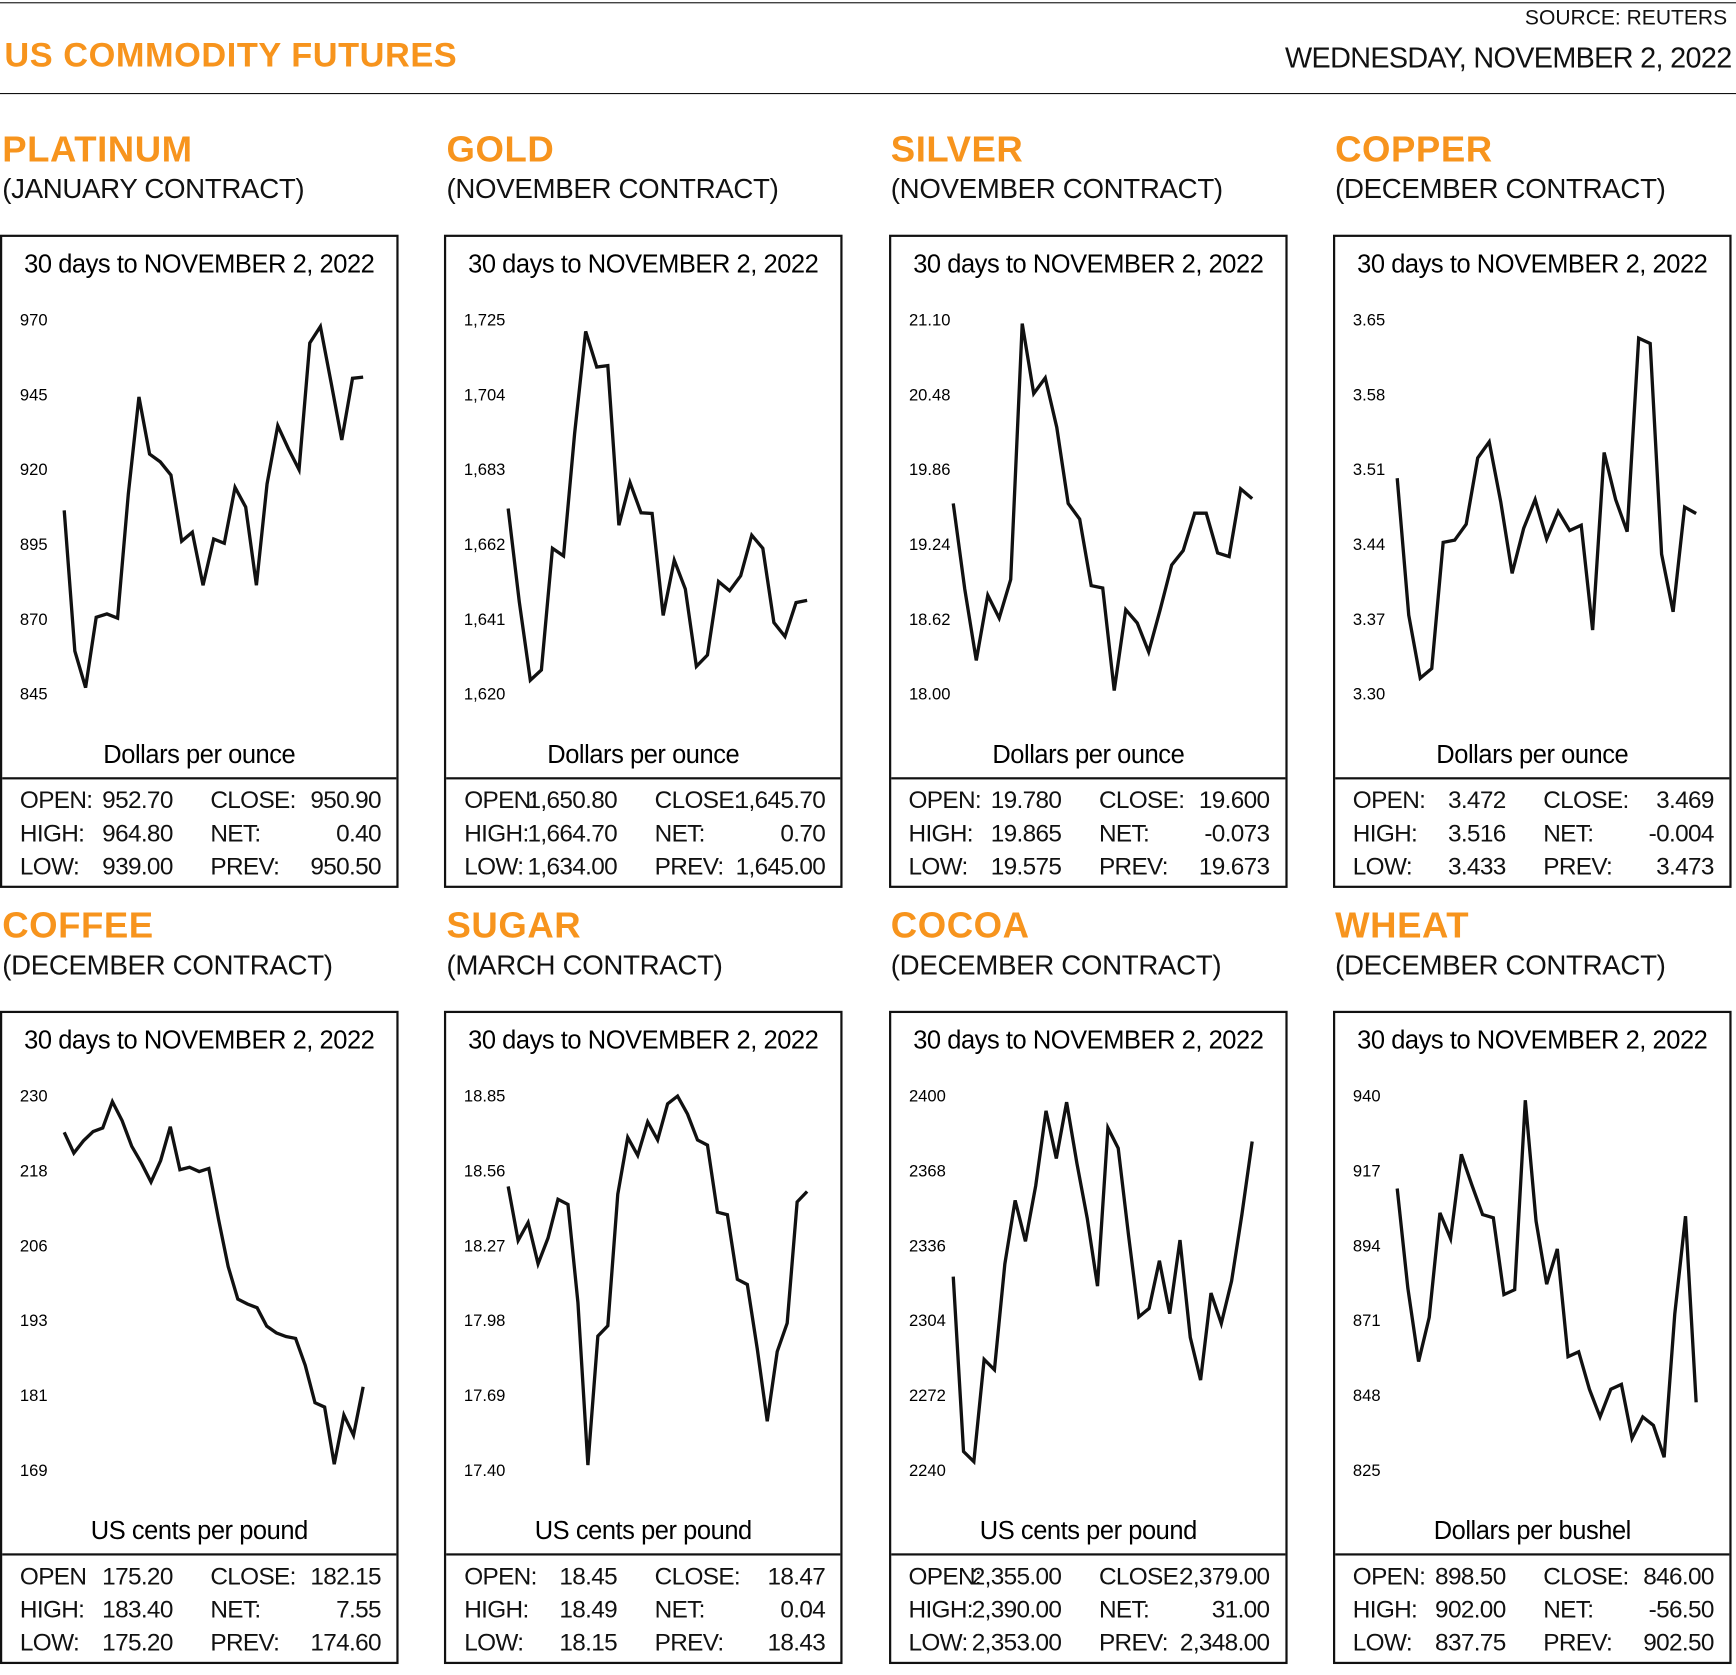 This screenshot has width=1736, height=1675. Describe the element at coordinates (1225, 1643) in the screenshot. I see `stat-value: 2,348.00` at that location.